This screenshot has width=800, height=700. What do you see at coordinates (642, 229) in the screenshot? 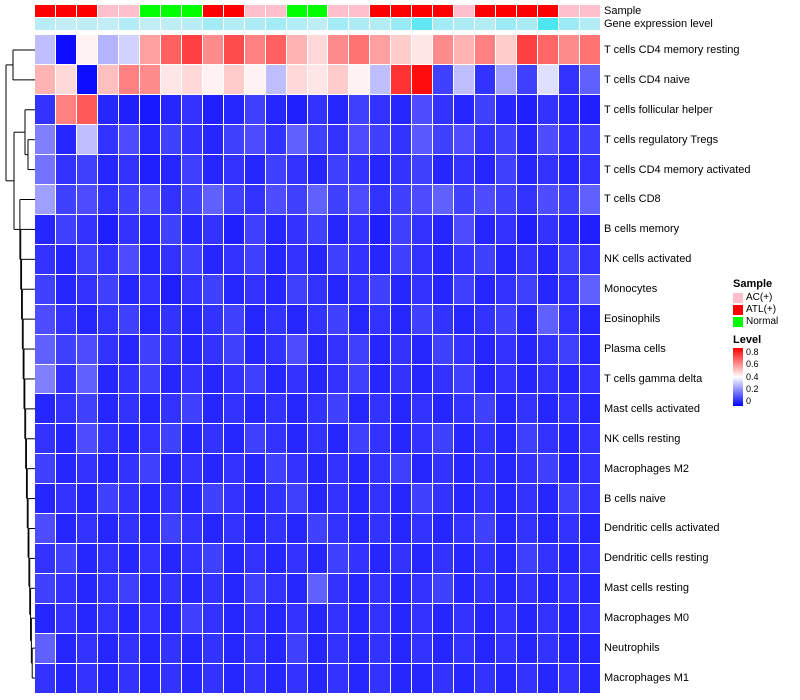
I see `row-label: B cells memory` at bounding box center [642, 229].